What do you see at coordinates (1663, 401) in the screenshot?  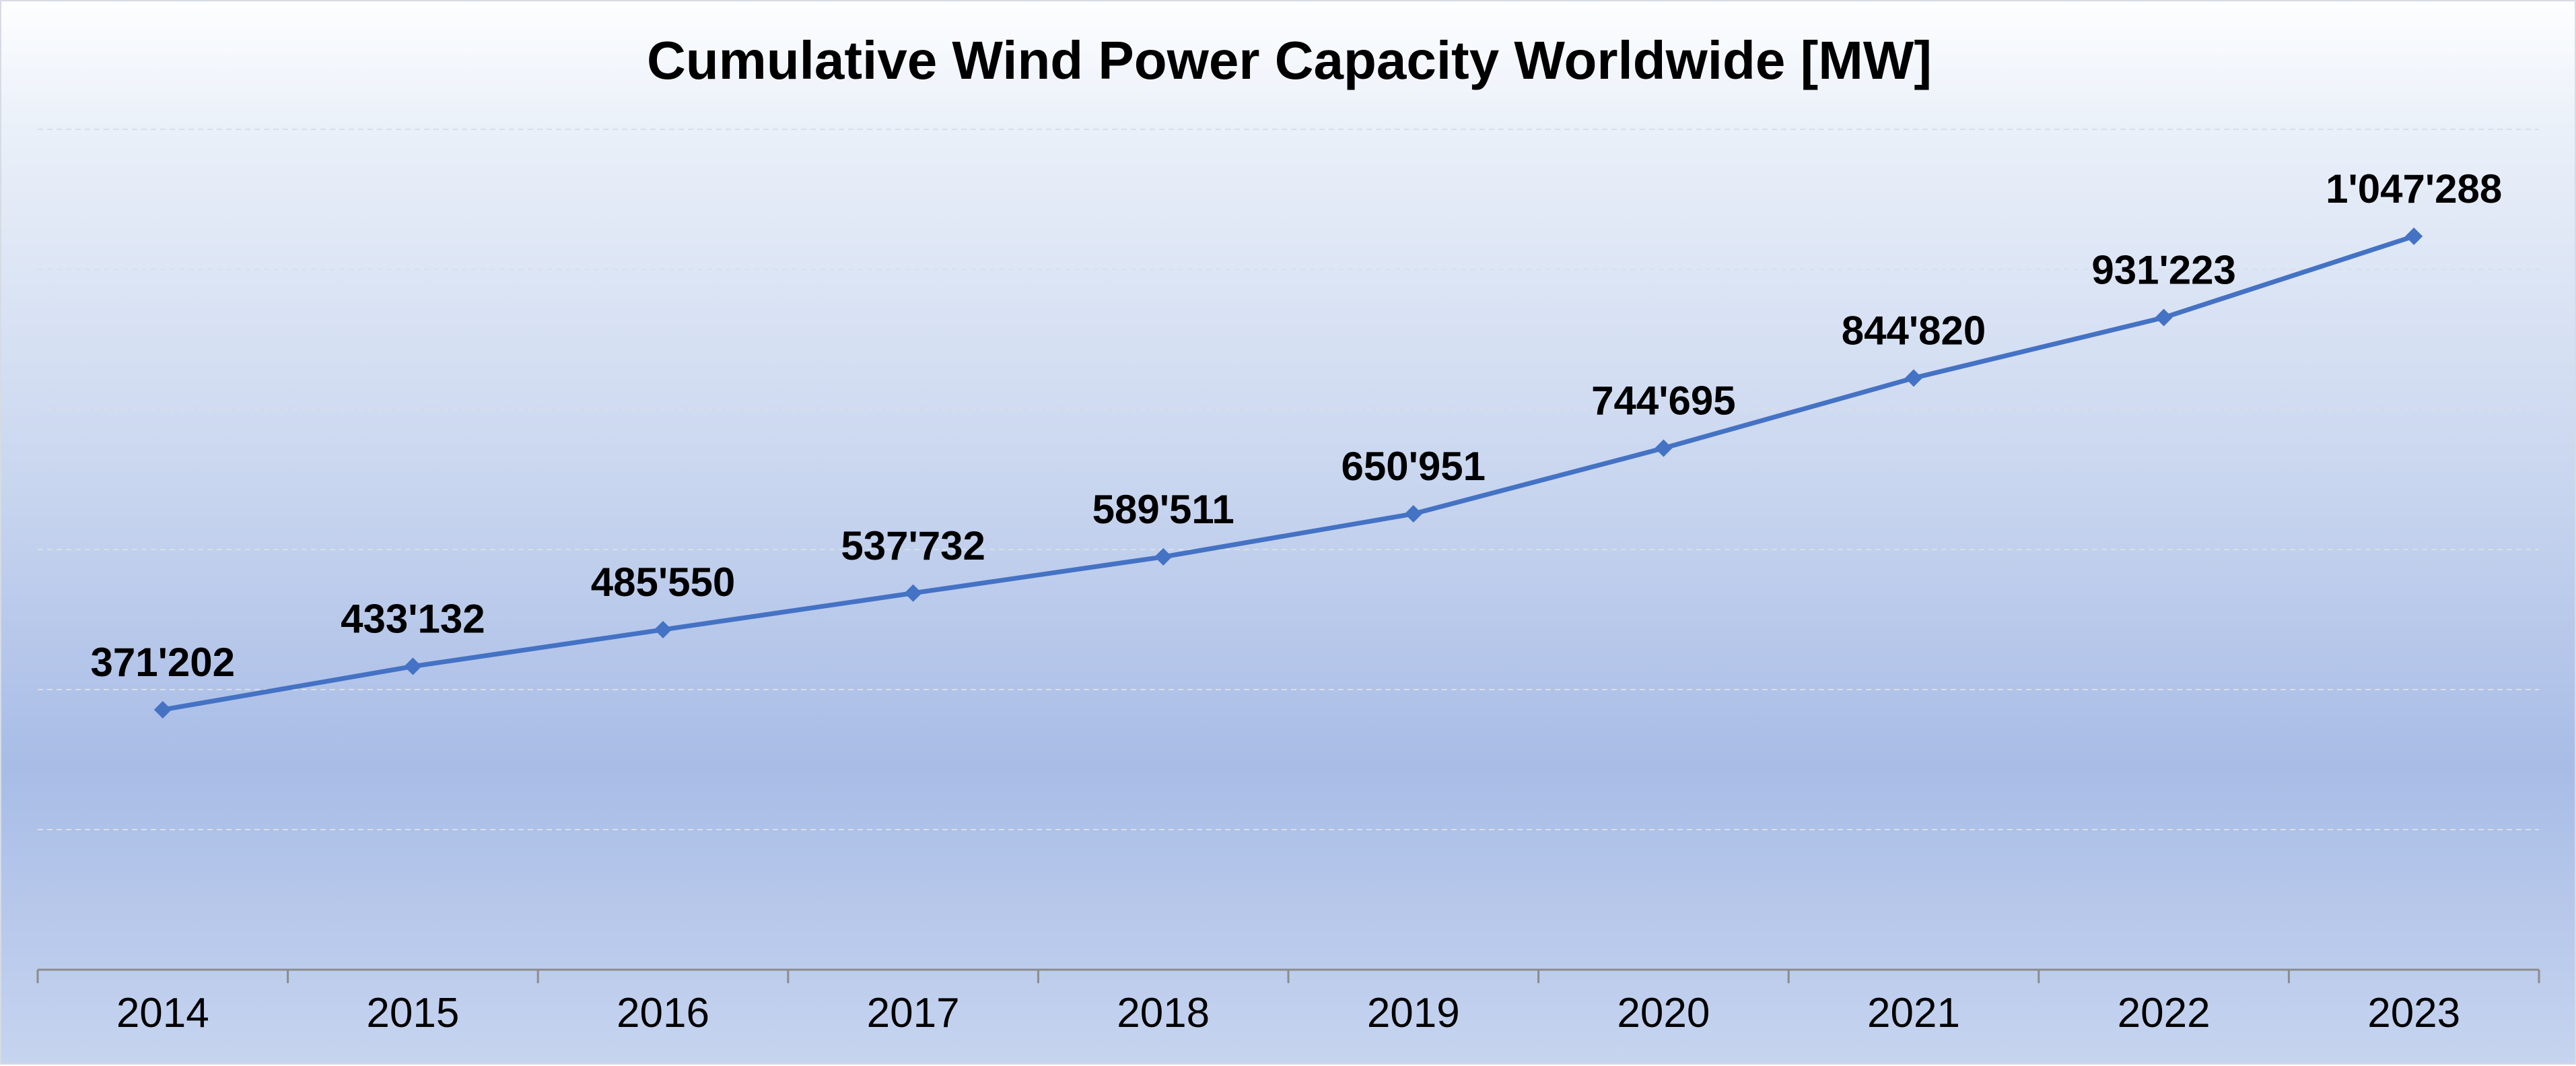 I see `data-label: 744'695` at bounding box center [1663, 401].